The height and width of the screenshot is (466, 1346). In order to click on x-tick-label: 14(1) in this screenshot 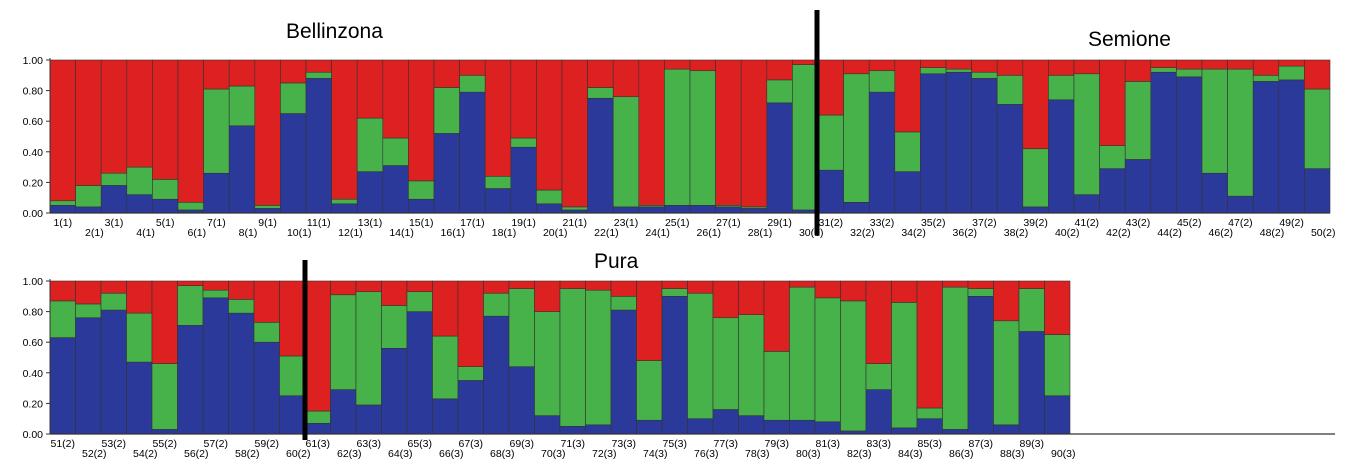, I will do `click(401, 233)`.